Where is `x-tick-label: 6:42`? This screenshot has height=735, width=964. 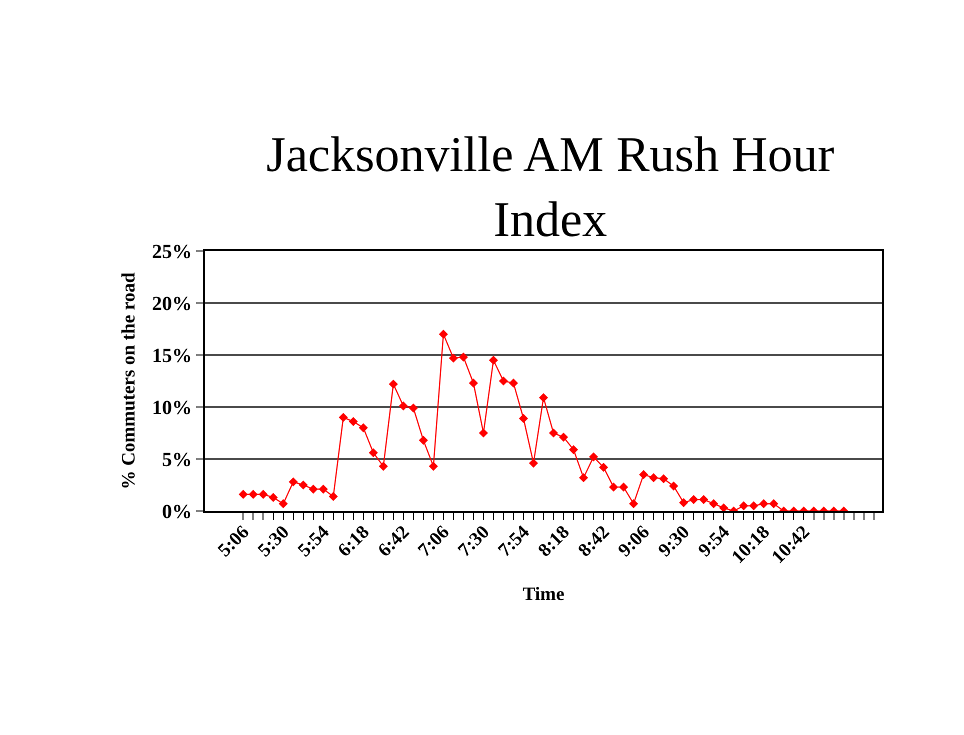
x-tick-label: 6:42 is located at coordinates (394, 542).